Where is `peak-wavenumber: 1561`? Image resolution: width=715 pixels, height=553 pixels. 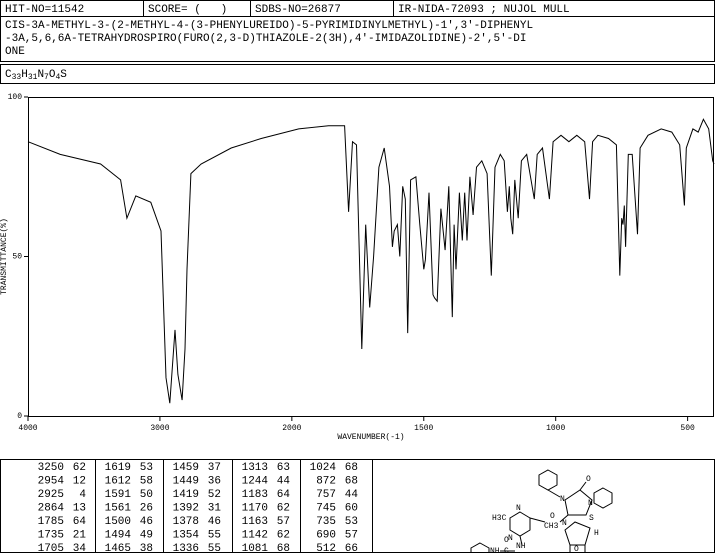
peak-wavenumber: 1561 is located at coordinates (118, 508).